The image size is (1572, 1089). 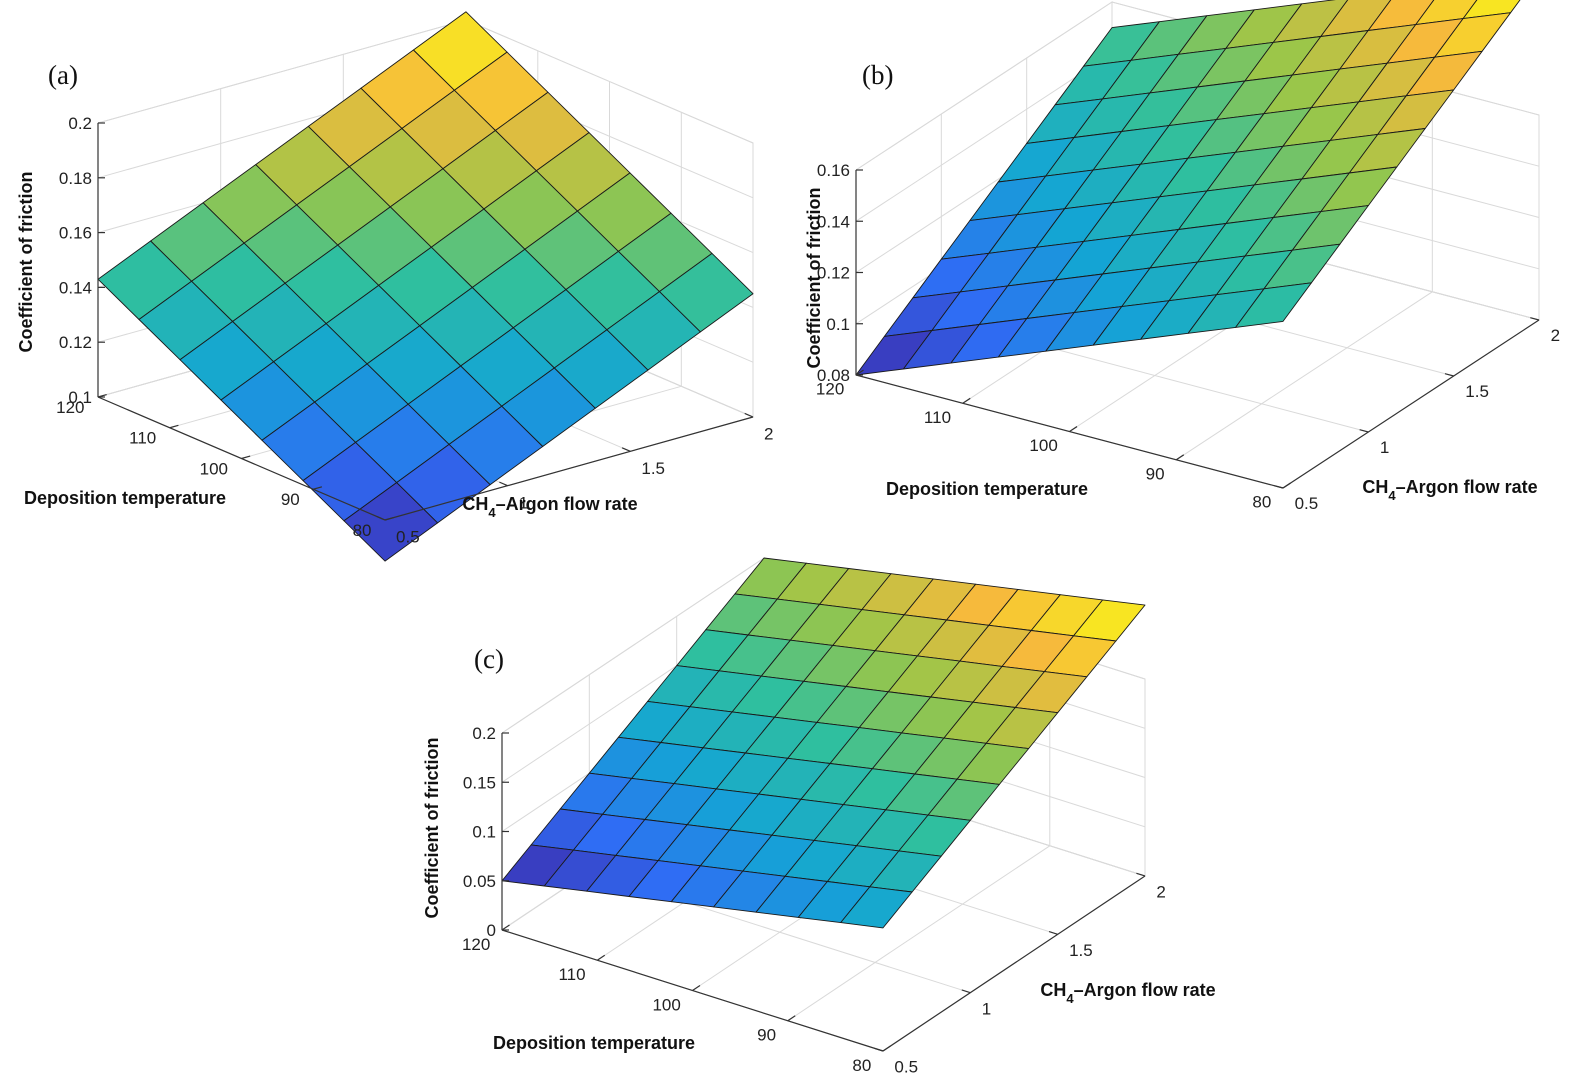 I want to click on z-tick-label: 0, so click(x=491, y=930).